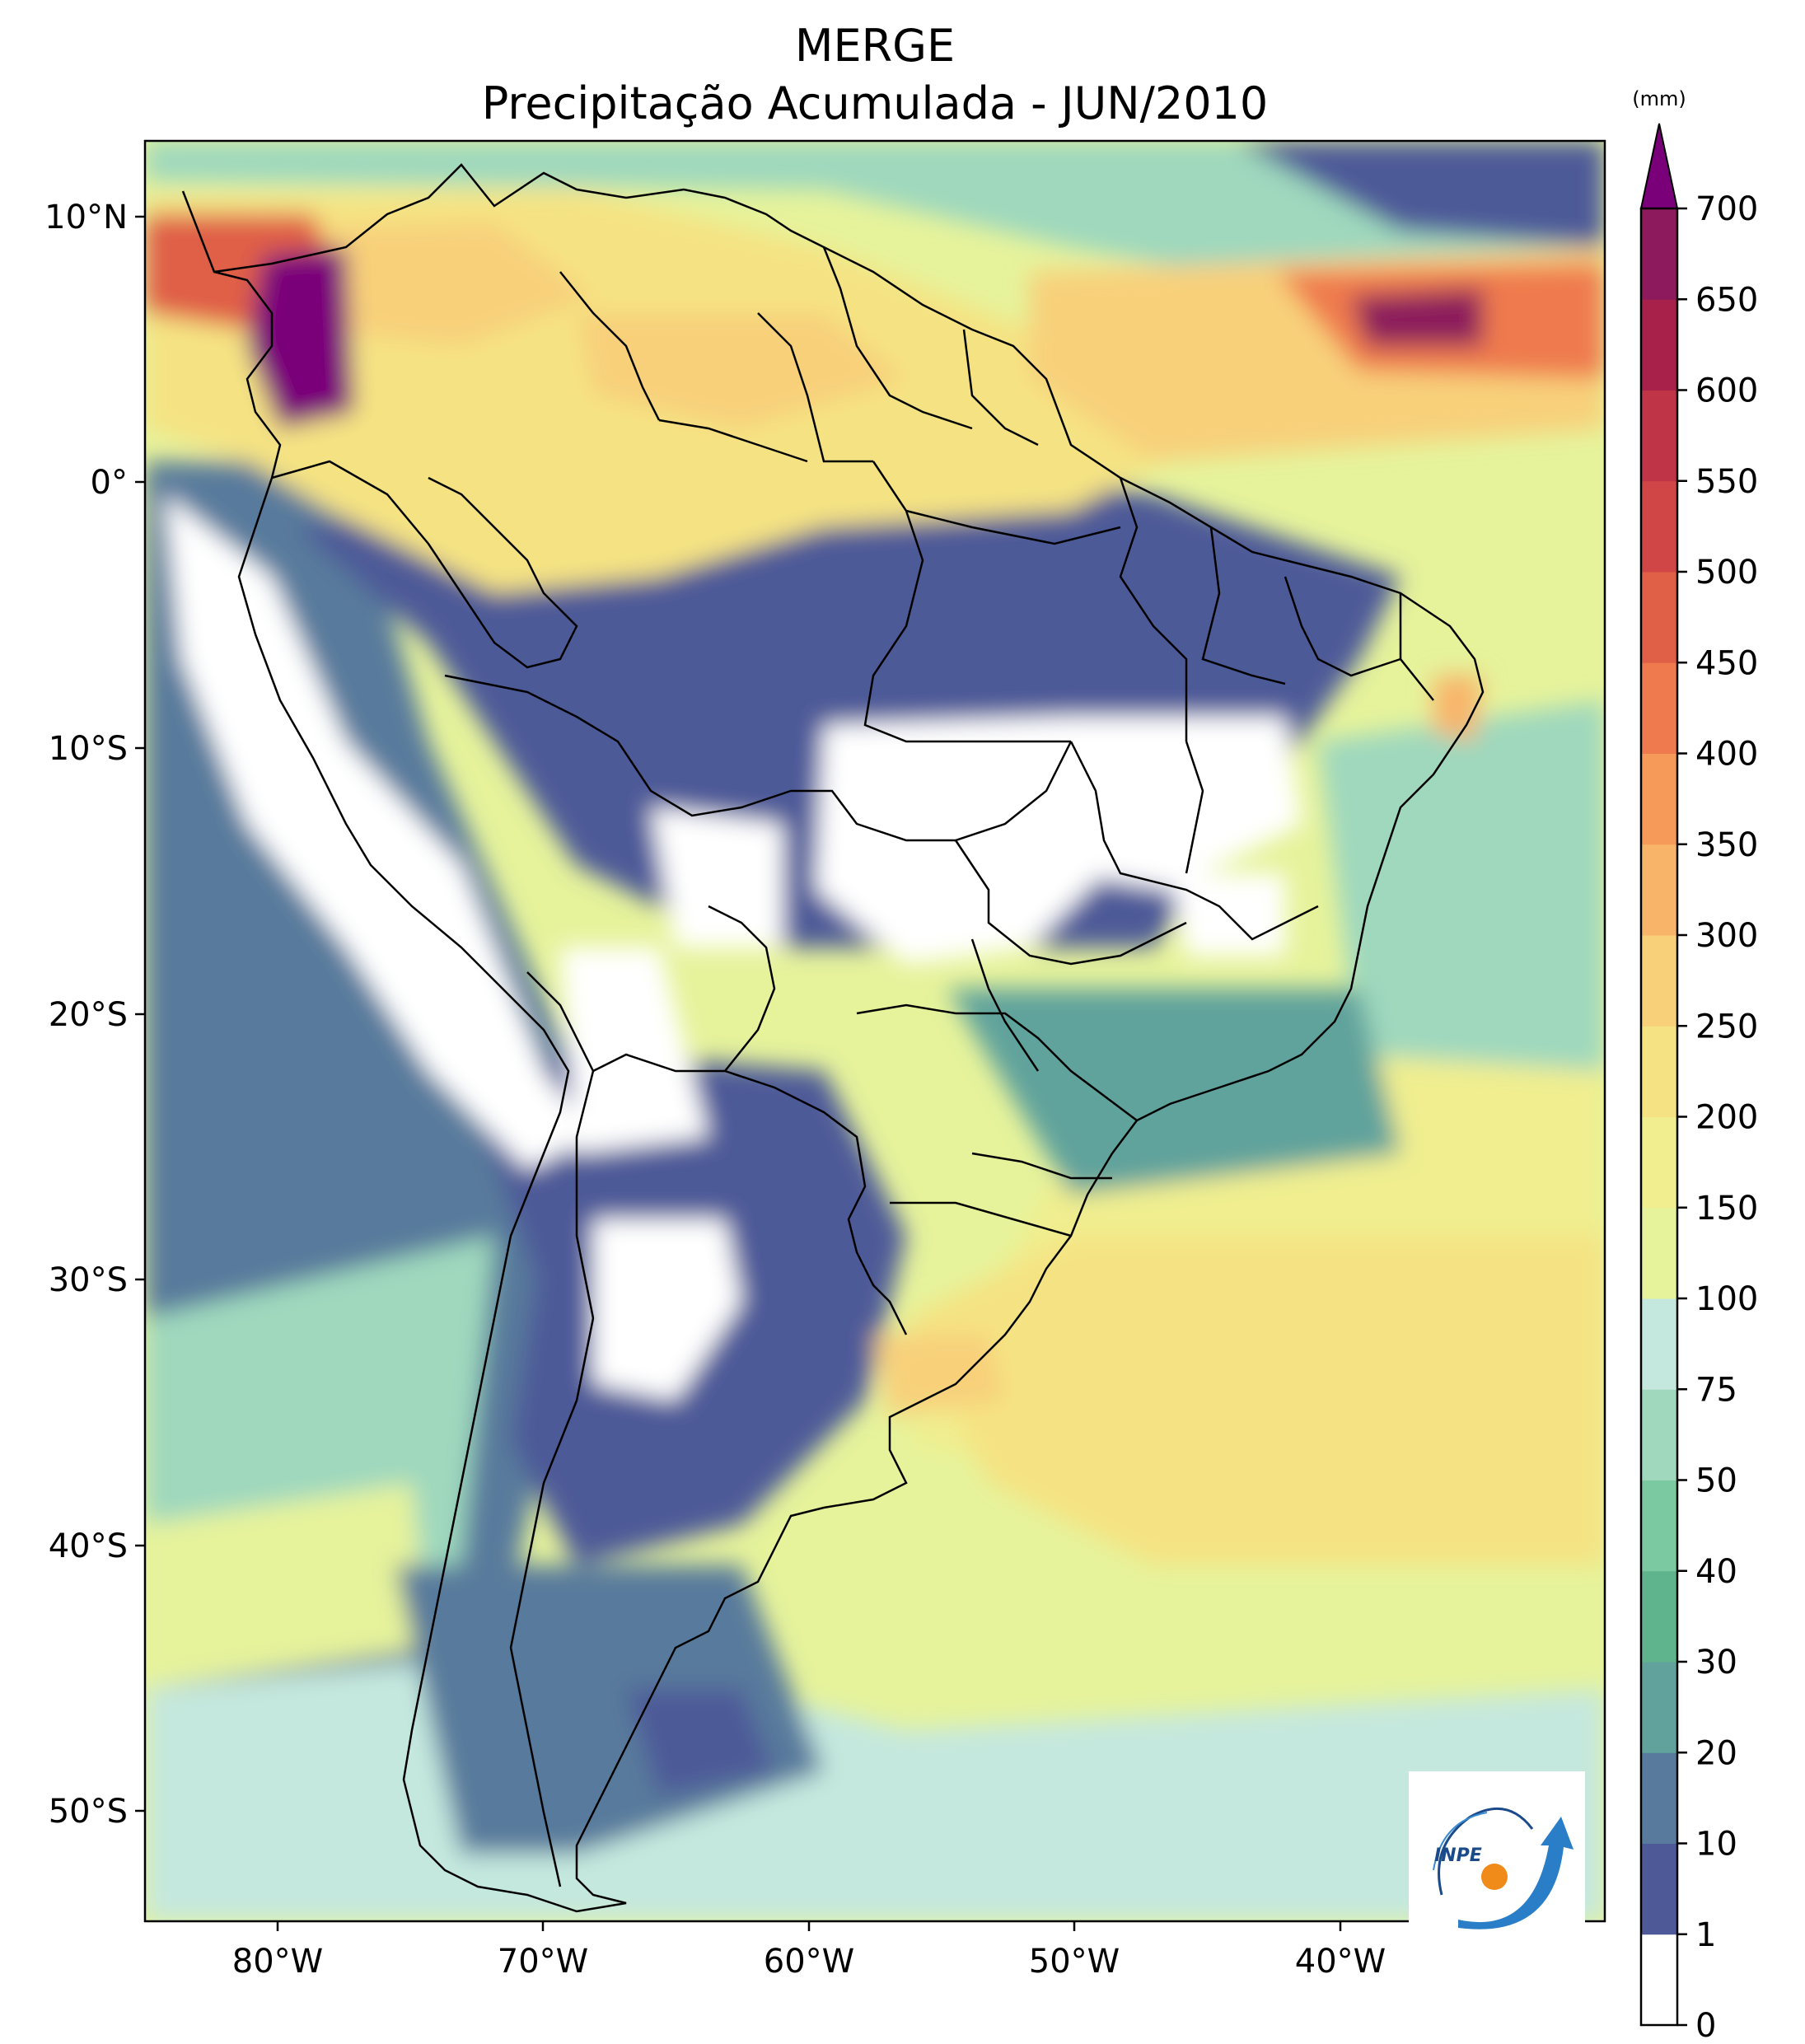  I want to click on colorbar-label: 75, so click(1716, 1390).